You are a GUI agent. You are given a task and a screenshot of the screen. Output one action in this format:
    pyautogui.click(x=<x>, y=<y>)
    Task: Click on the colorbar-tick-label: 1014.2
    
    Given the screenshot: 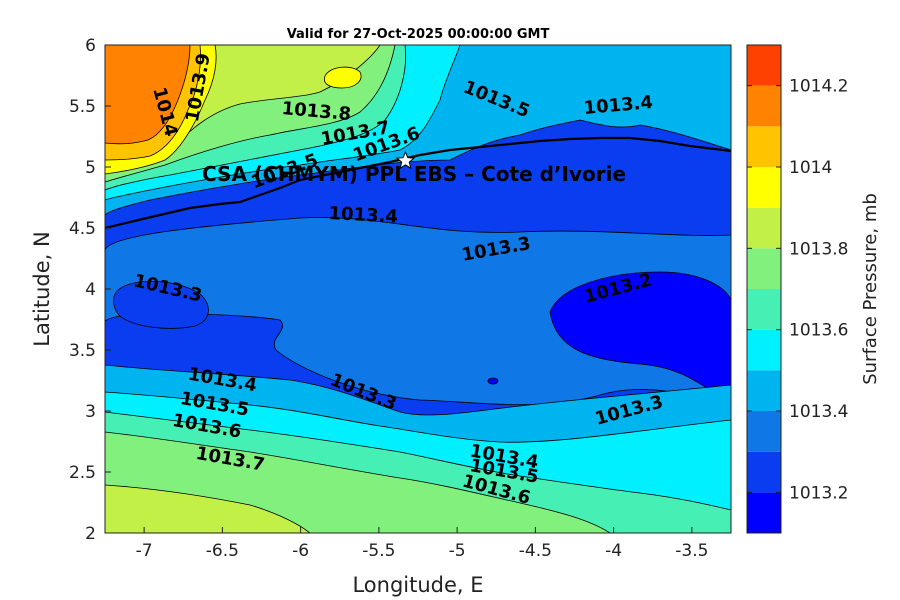 What is the action you would take?
    pyautogui.click(x=818, y=87)
    